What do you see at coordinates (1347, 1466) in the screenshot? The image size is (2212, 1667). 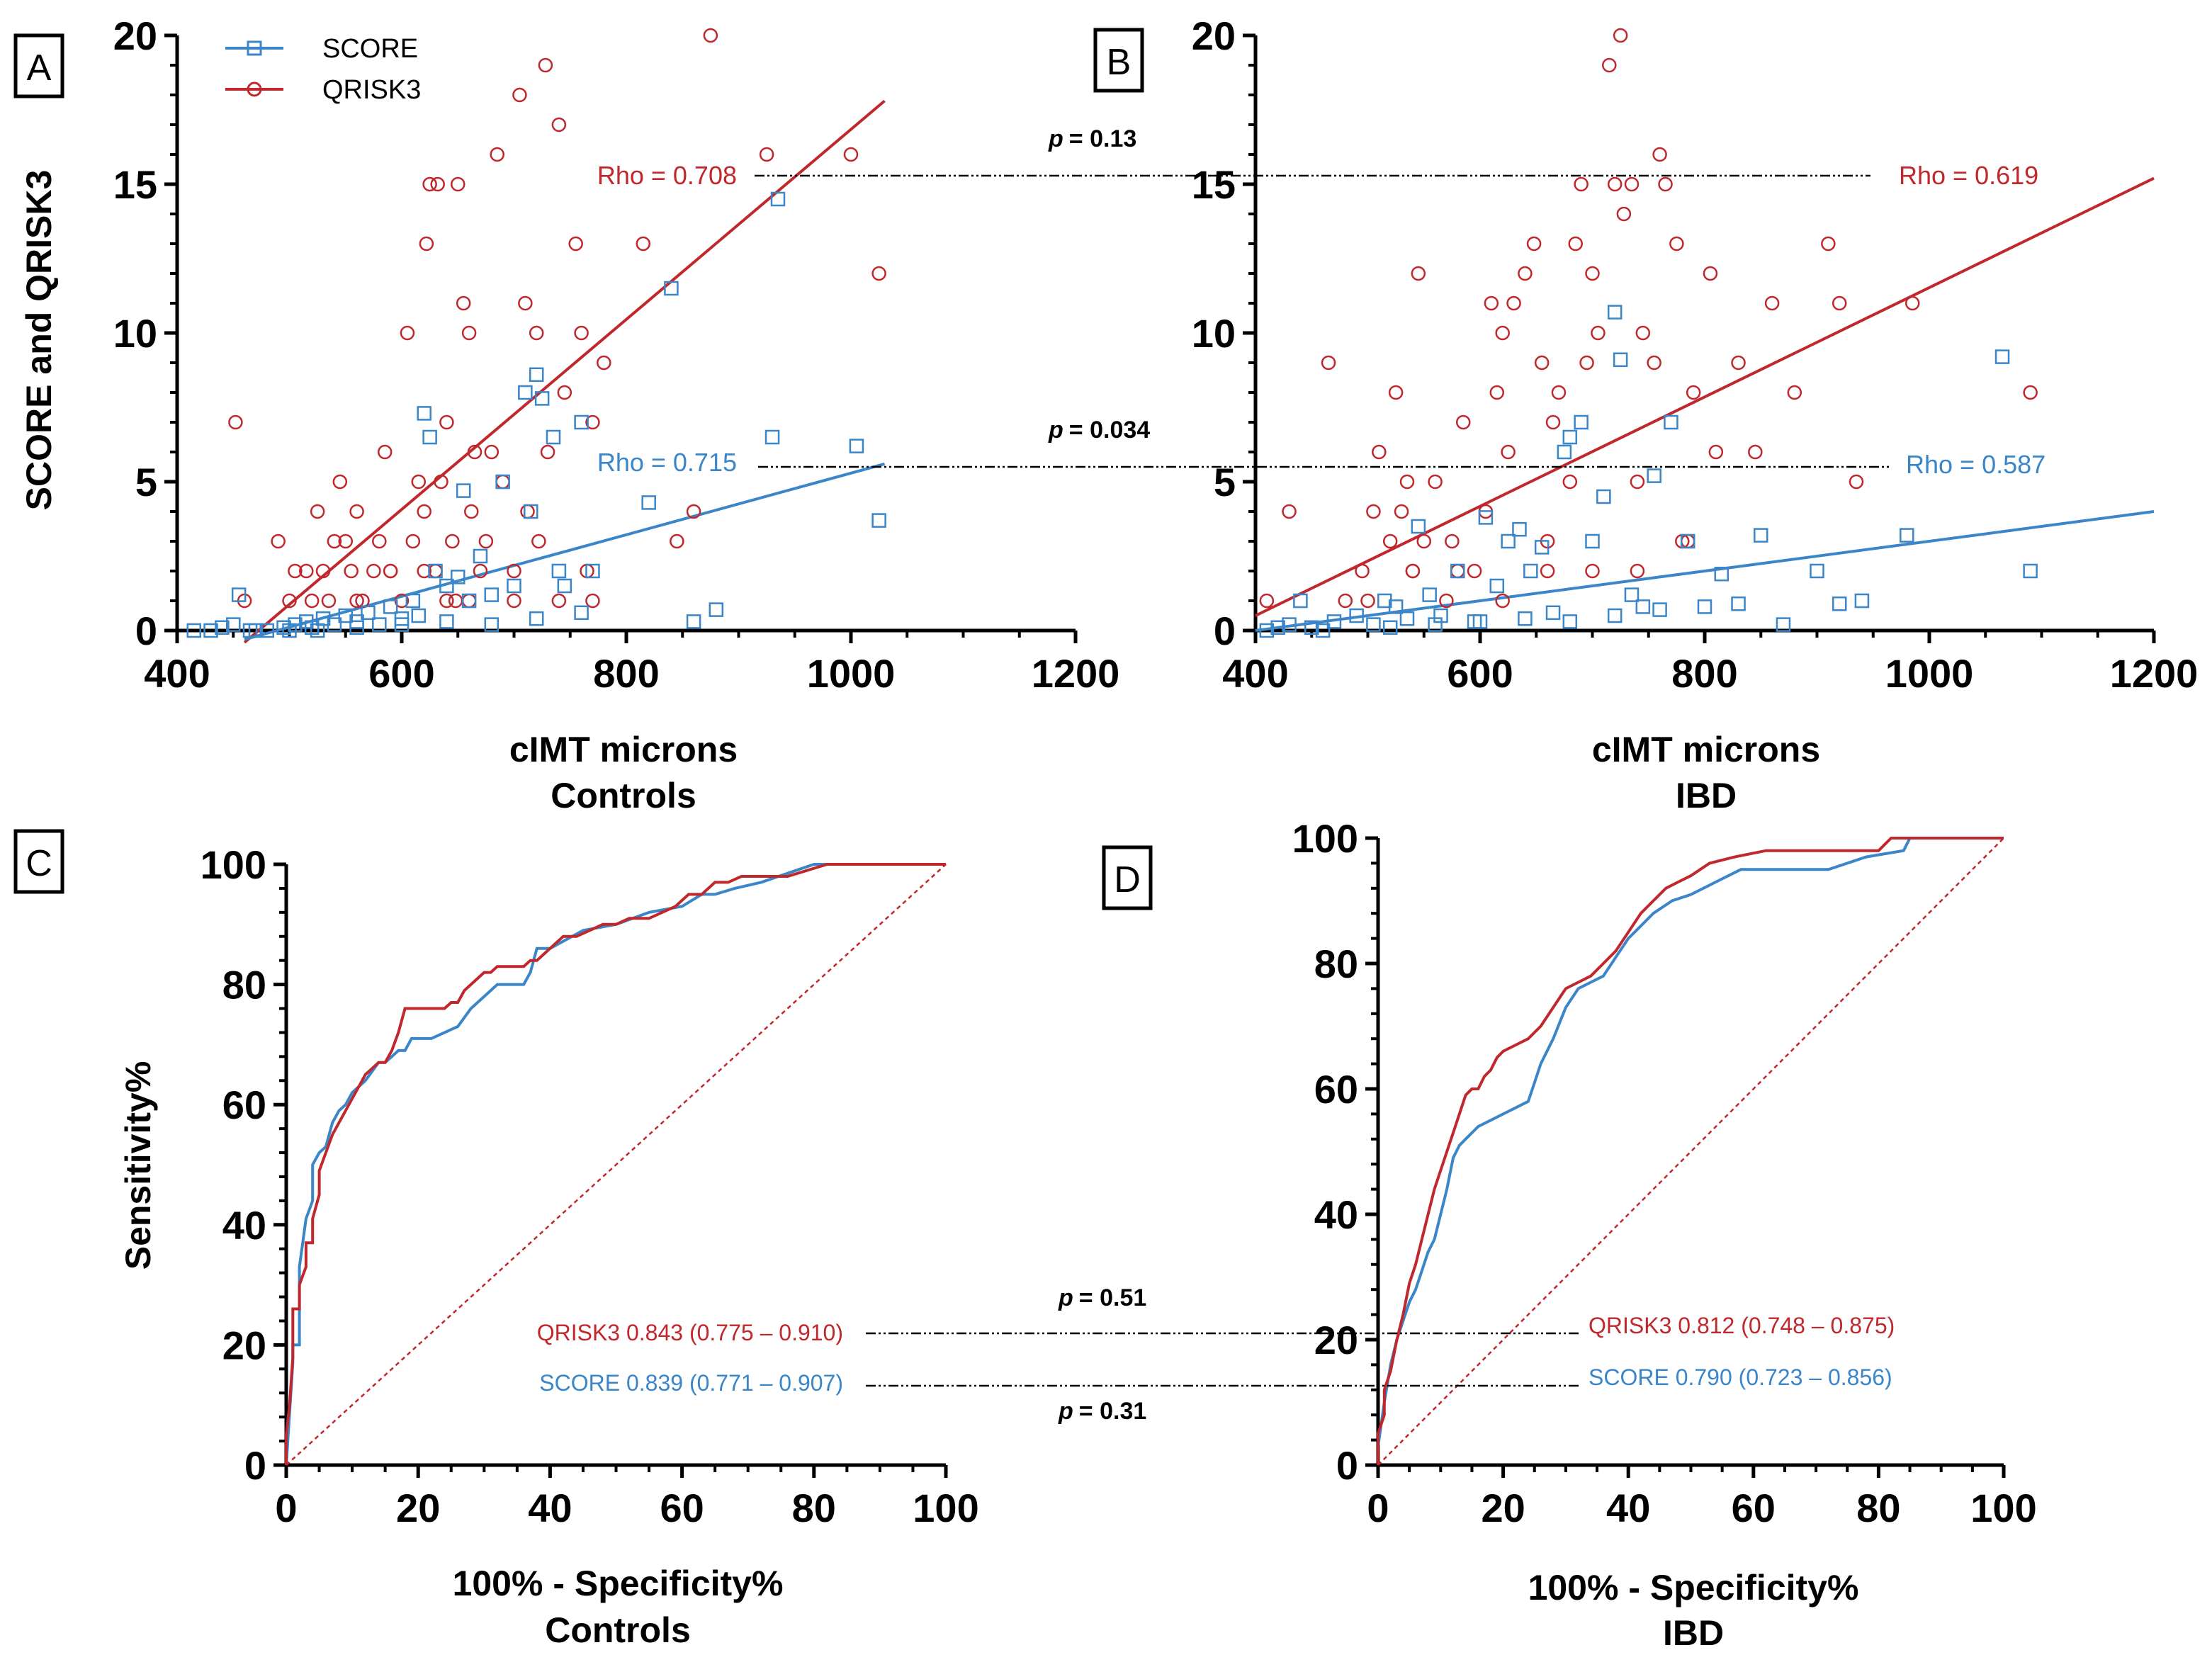 I see `y-tick-label: 0` at bounding box center [1347, 1466].